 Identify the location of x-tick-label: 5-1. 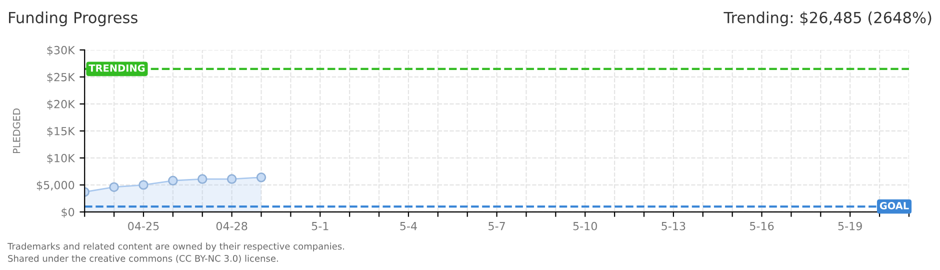
(320, 226).